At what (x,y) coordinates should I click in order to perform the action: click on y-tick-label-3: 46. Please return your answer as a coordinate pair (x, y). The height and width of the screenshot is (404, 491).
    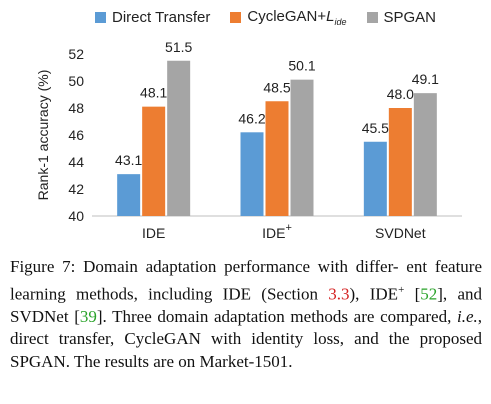
    Looking at the image, I should click on (76, 135).